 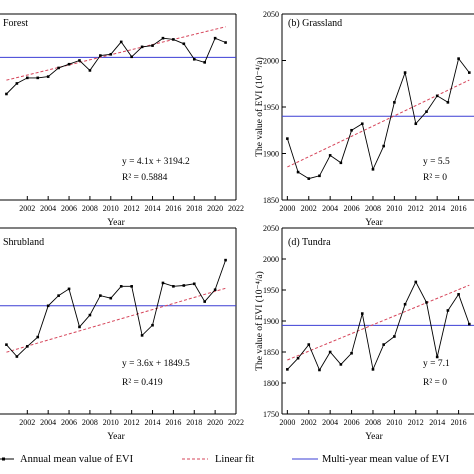 I want to click on x-tick-label: 2014, so click(x=437, y=208).